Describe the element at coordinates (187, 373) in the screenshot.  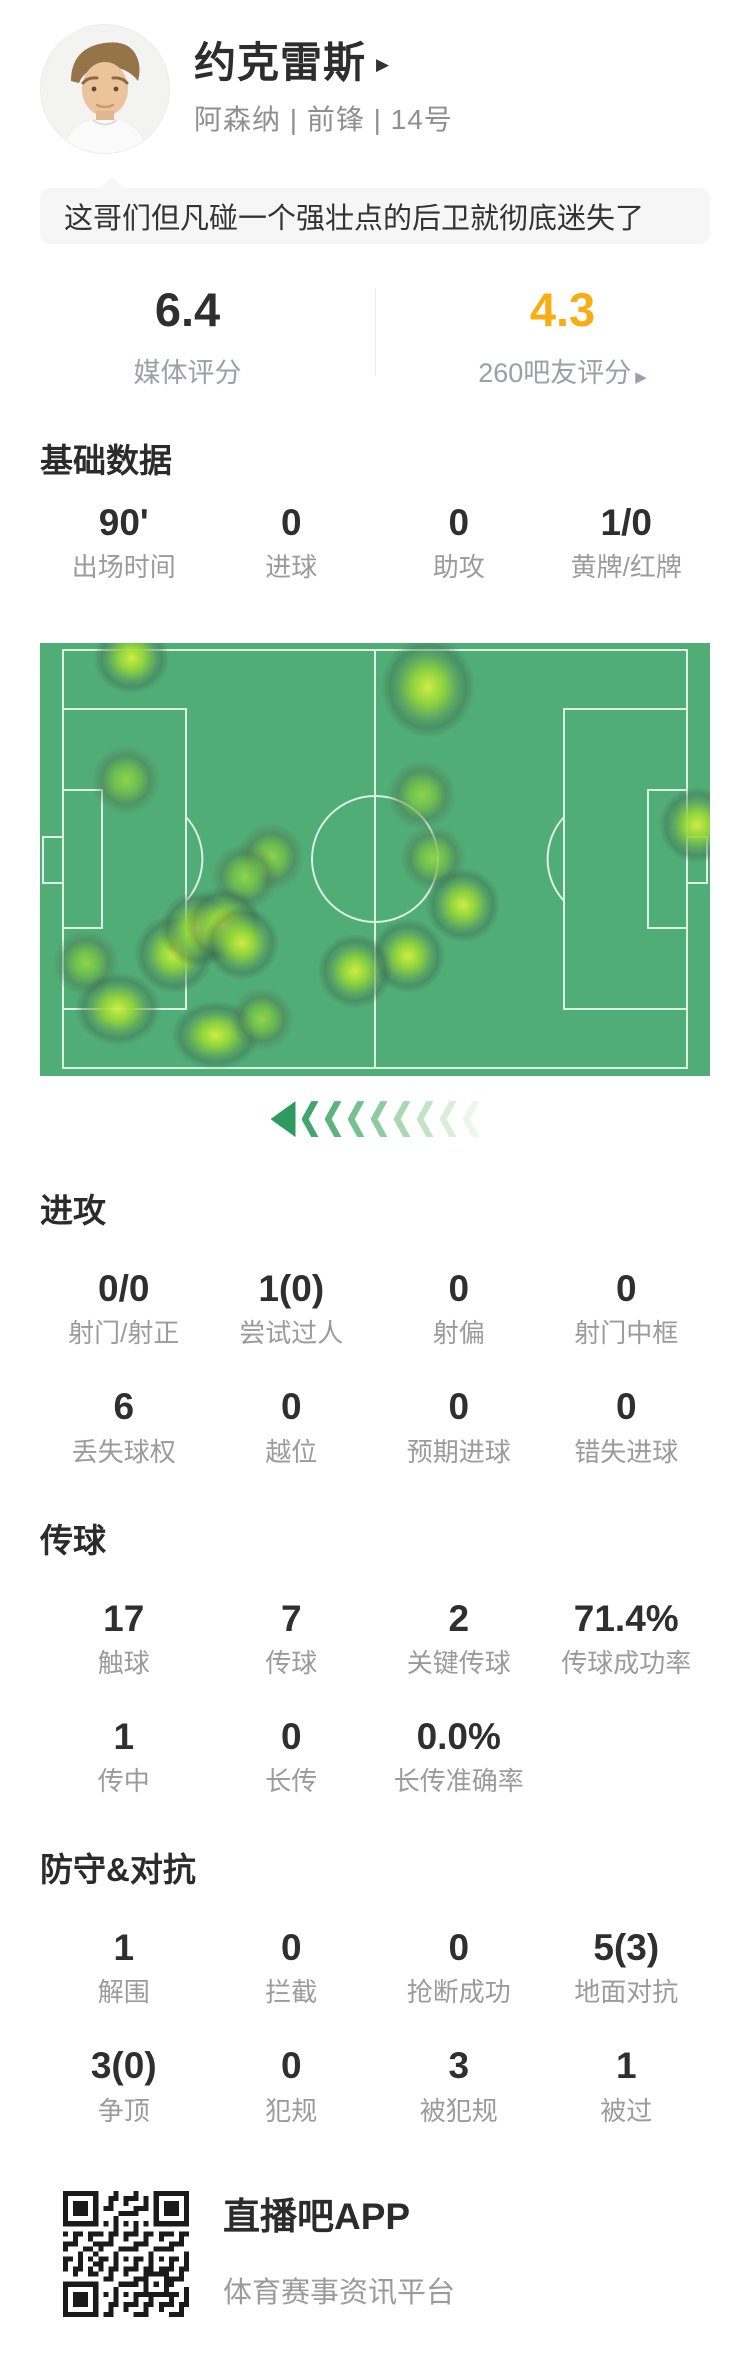
I see `media-rating-label: 媒体评分` at that location.